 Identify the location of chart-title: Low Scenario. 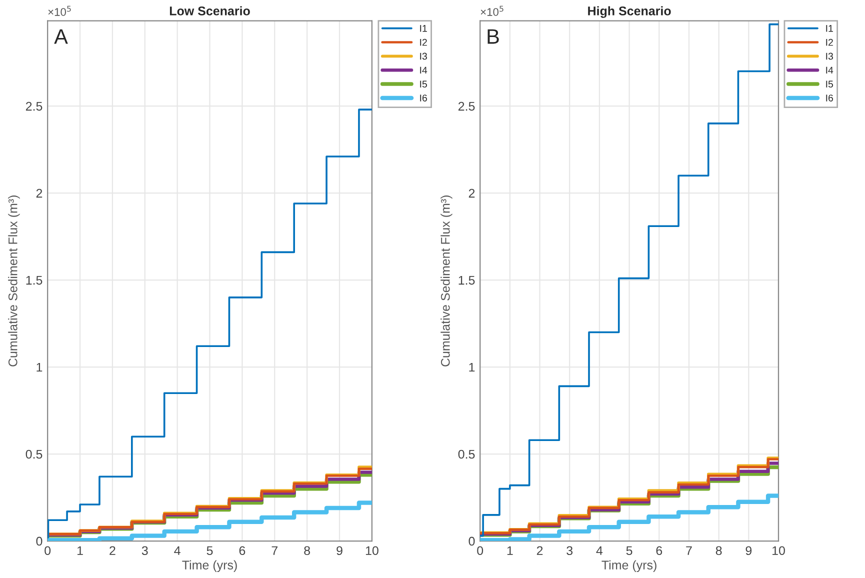
(210, 11).